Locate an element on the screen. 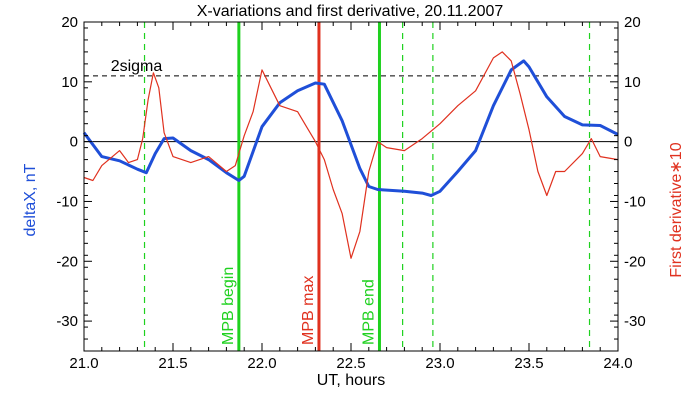  y-right-tick-label: -20 is located at coordinates (635, 261).